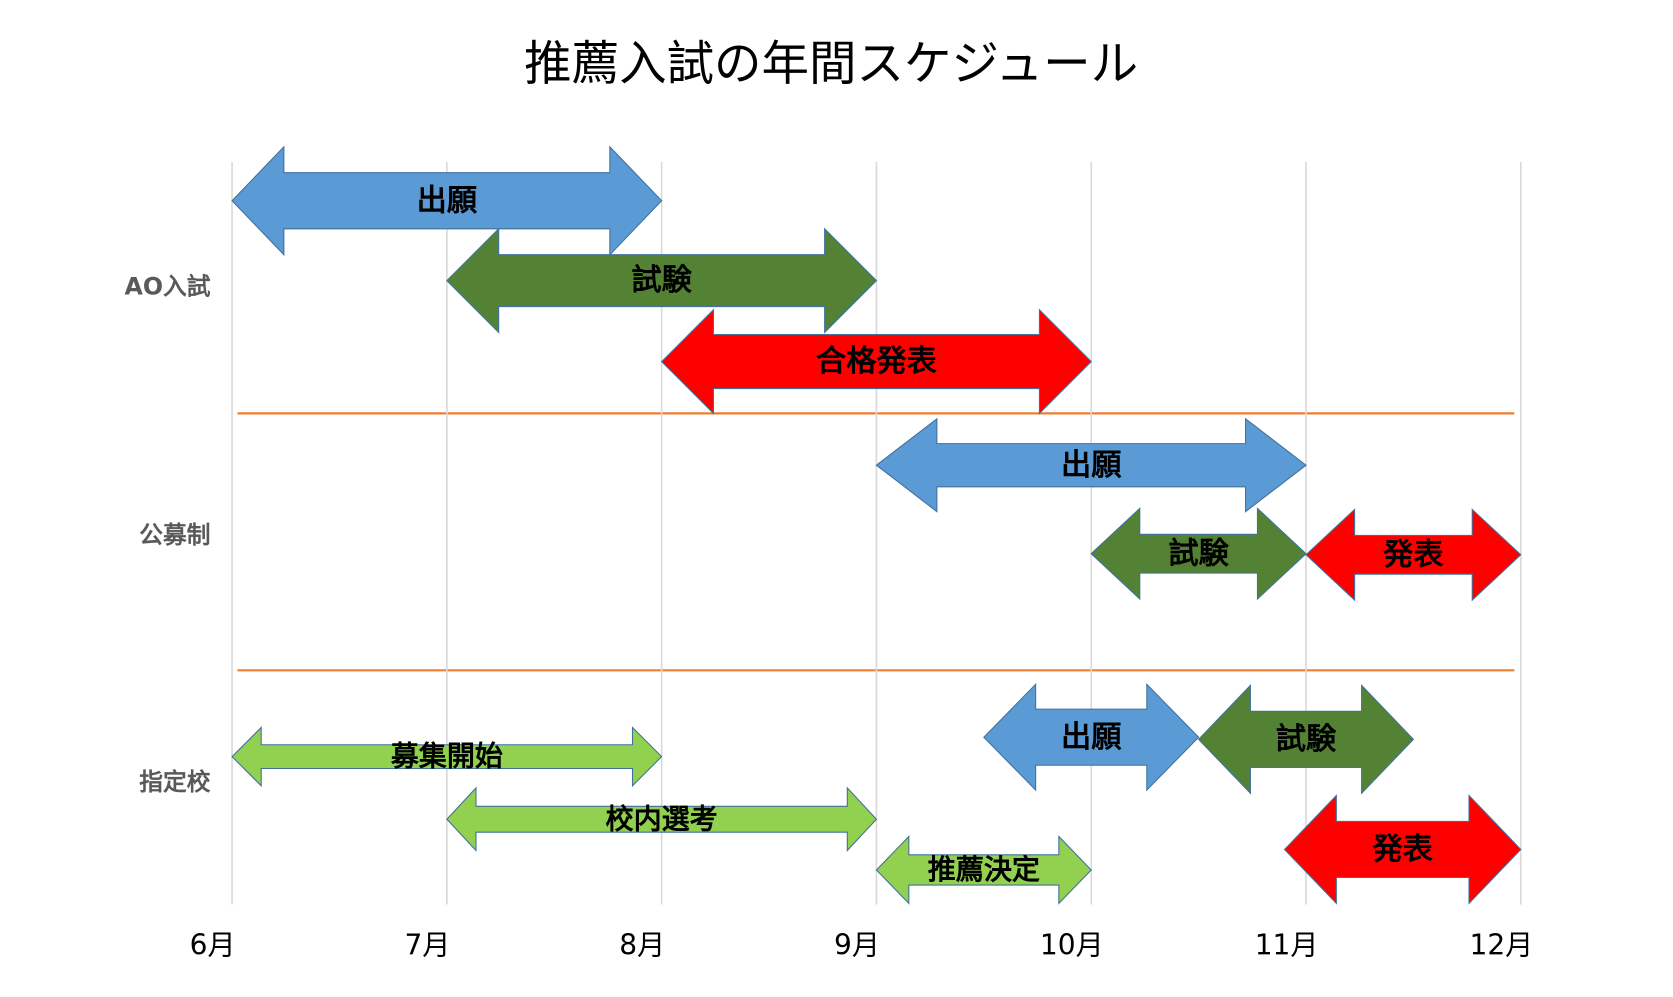 The image size is (1673, 997). I want to click on x-tick-label: 11月, so click(1287, 945).